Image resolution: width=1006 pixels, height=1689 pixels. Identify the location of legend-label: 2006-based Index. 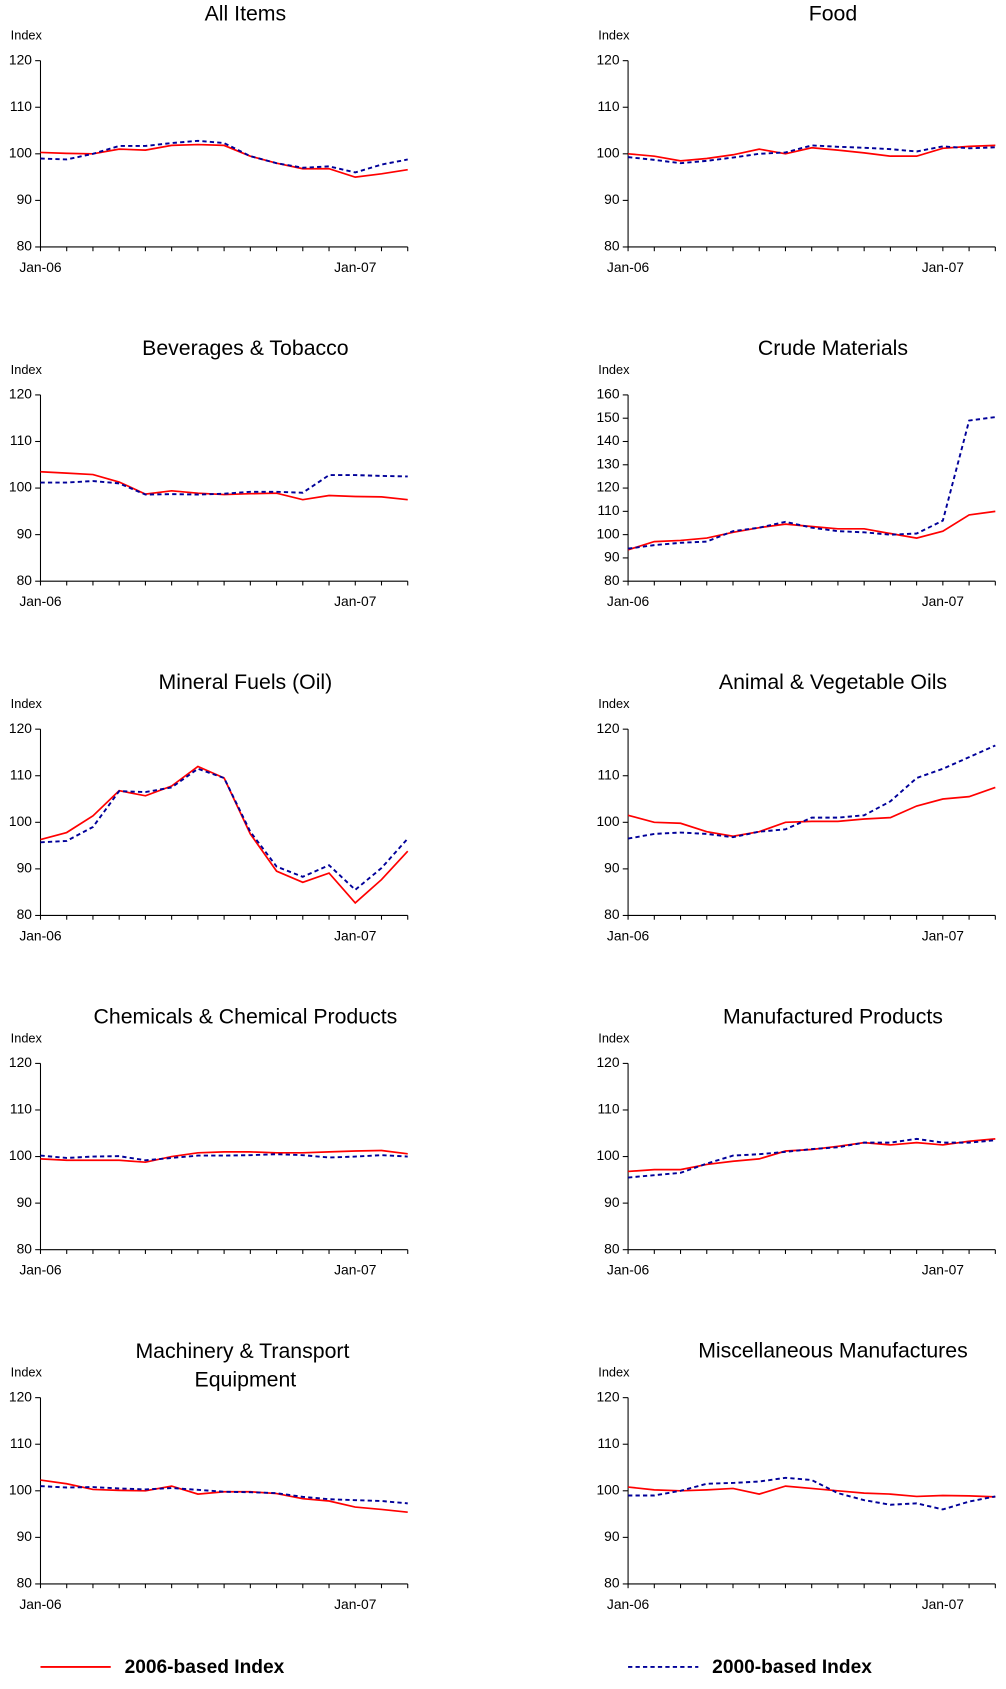
(205, 1667).